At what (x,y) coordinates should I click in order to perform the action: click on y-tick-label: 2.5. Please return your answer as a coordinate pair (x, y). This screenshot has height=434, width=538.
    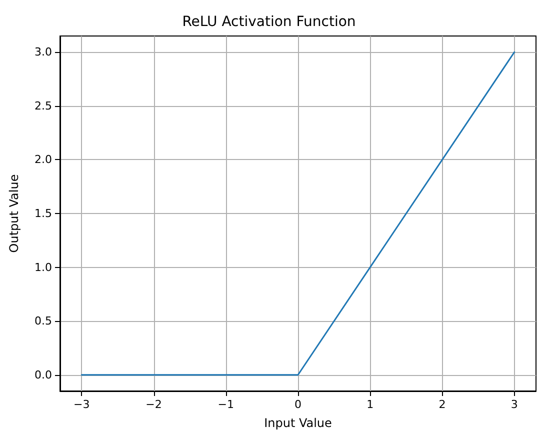
    Looking at the image, I should click on (43, 105).